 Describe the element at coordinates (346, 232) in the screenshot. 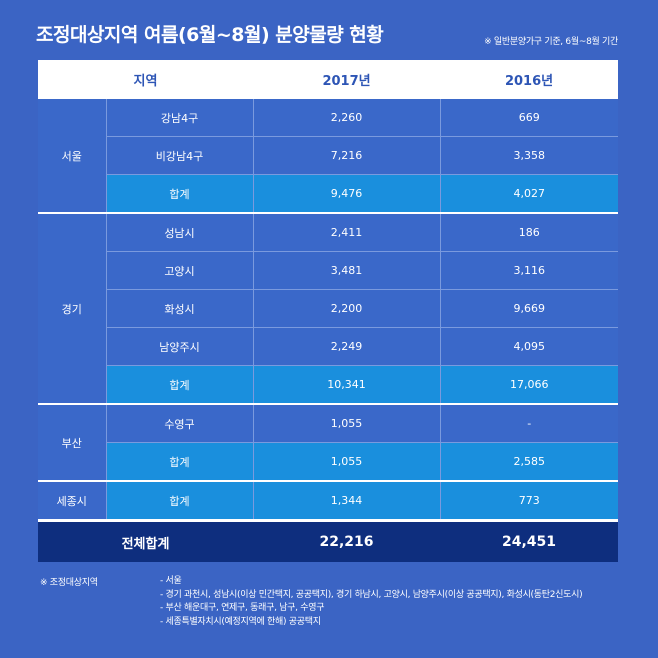

I see `value-2017-cell: 2,411` at that location.